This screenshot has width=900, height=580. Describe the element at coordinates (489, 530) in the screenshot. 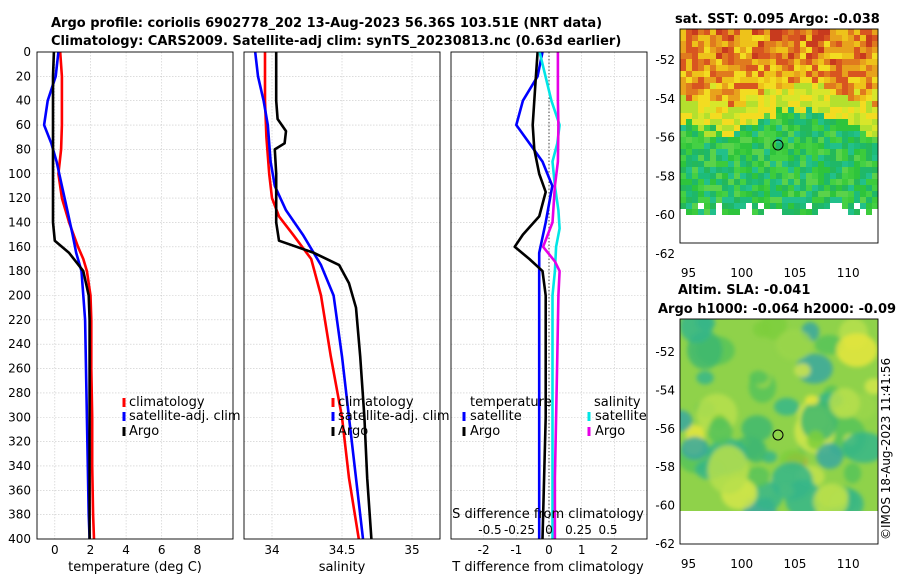

I see `top-tick-label: -0.5` at that location.